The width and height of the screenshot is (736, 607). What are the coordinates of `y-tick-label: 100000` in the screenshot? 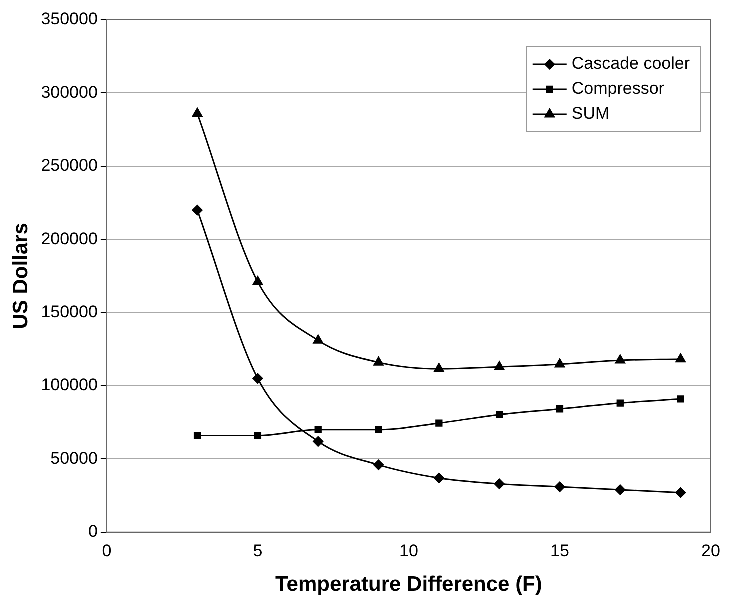 It's located at (69, 385).